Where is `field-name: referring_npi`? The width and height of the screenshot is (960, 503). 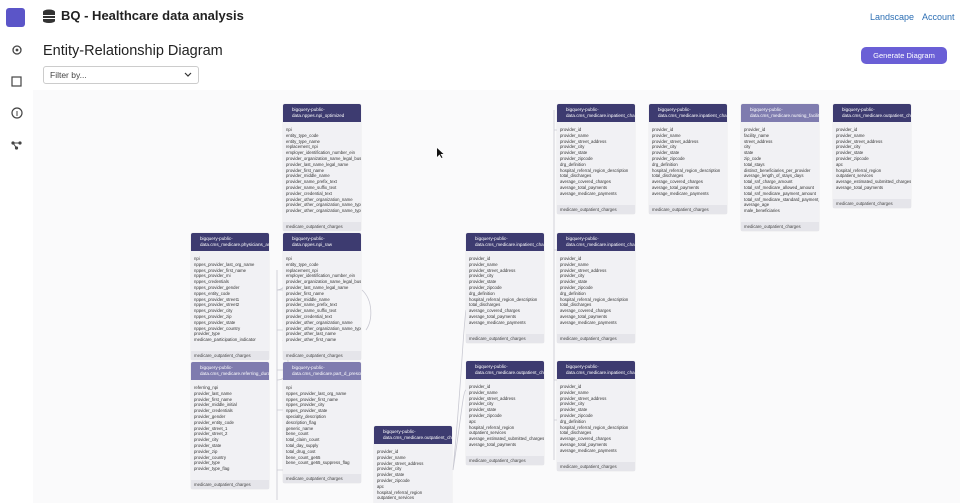 field-name: referring_npi is located at coordinates (206, 387).